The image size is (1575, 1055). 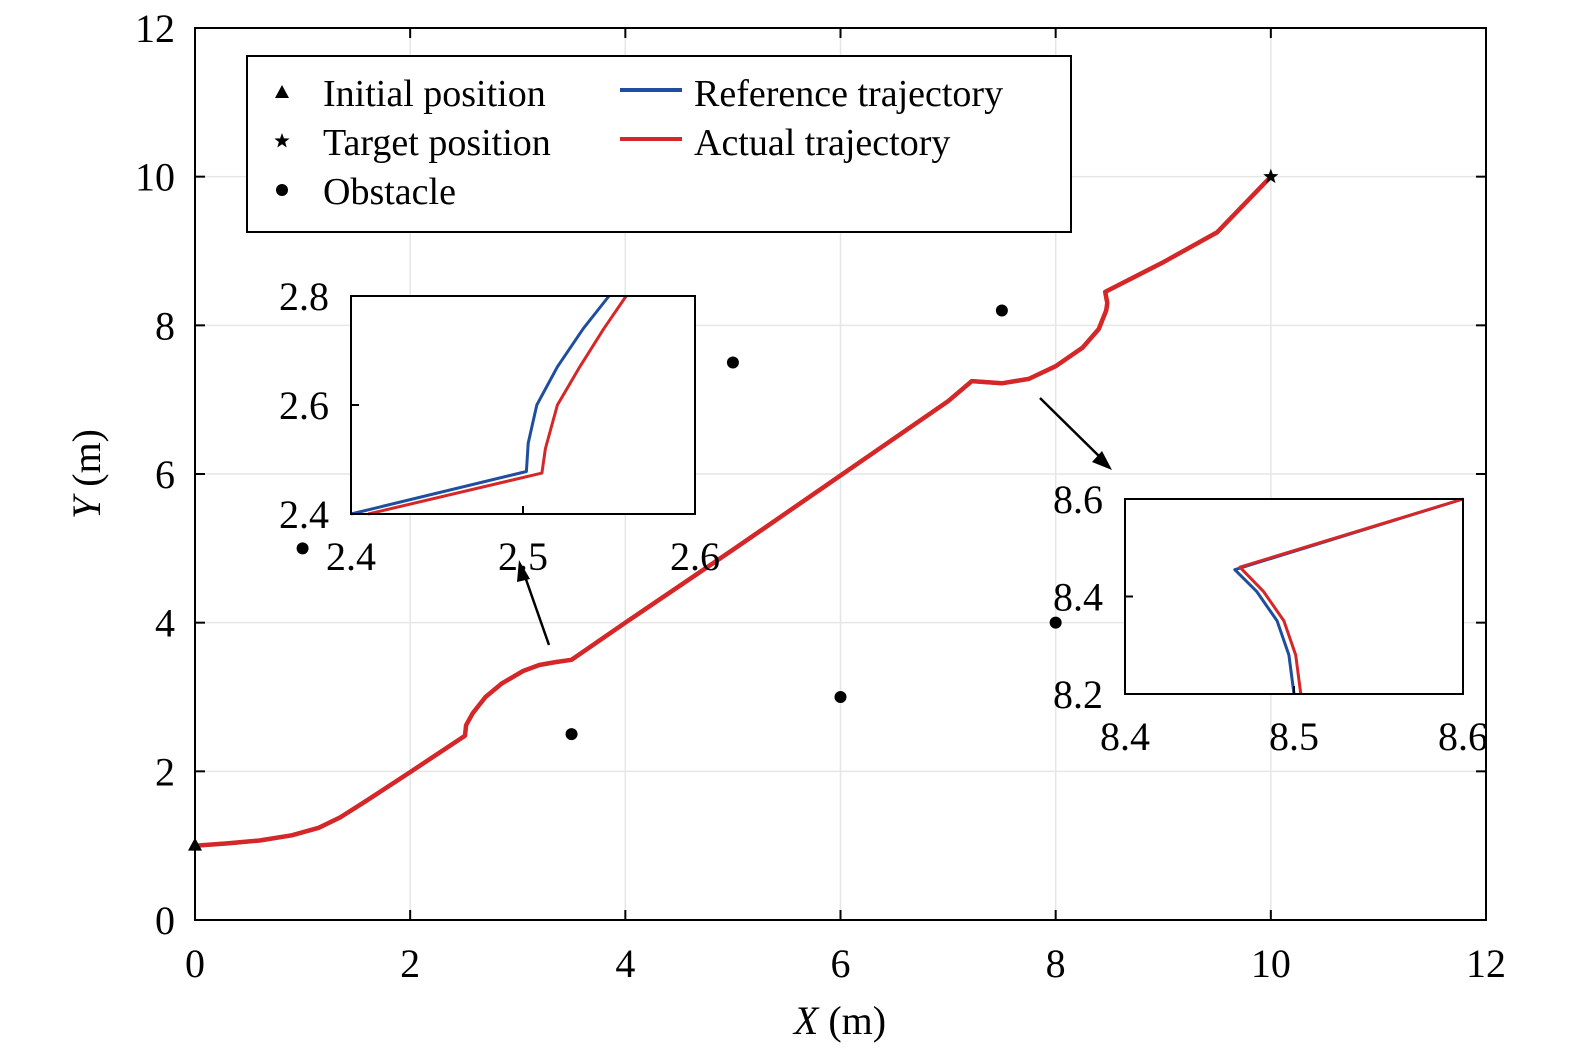 What do you see at coordinates (155, 28) in the screenshot?
I see `y-tick-label: 12` at bounding box center [155, 28].